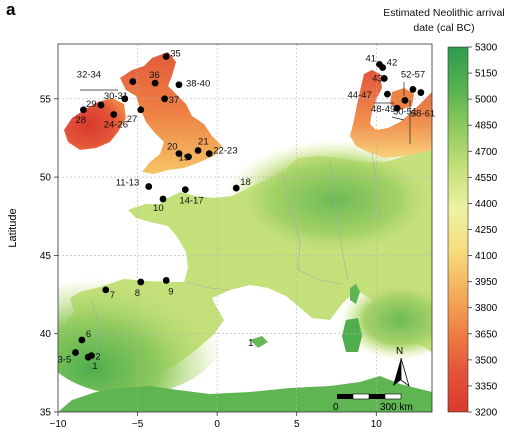 This screenshot has width=515, height=445. I want to click on panel-label: a, so click(11, 9).